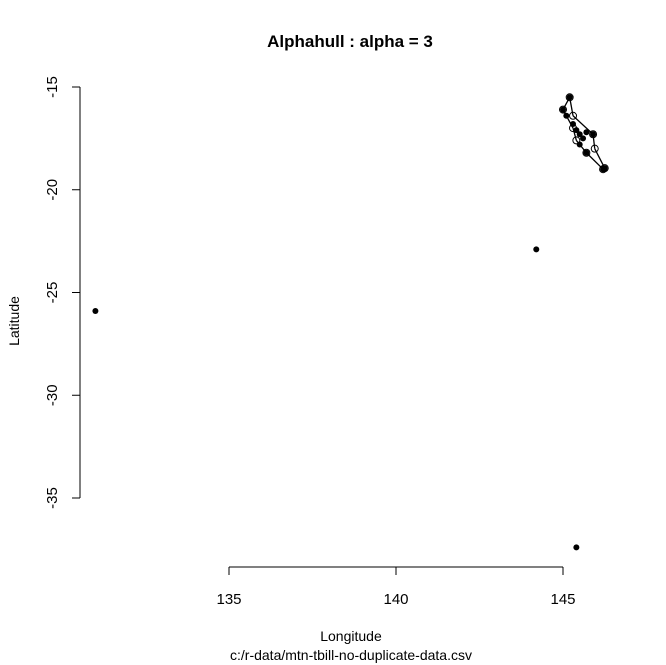  Describe the element at coordinates (52, 190) in the screenshot. I see `y-tick-label: -20` at that location.